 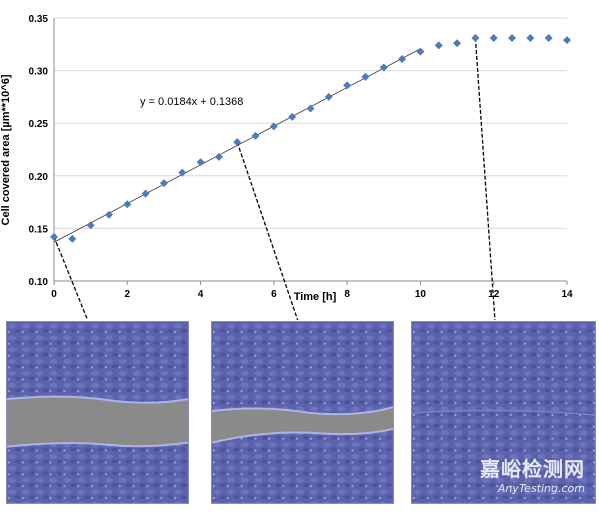 What do you see at coordinates (6, 149) in the screenshot?
I see `y-axis-label: Cell covered area [µm**10^6]` at bounding box center [6, 149].